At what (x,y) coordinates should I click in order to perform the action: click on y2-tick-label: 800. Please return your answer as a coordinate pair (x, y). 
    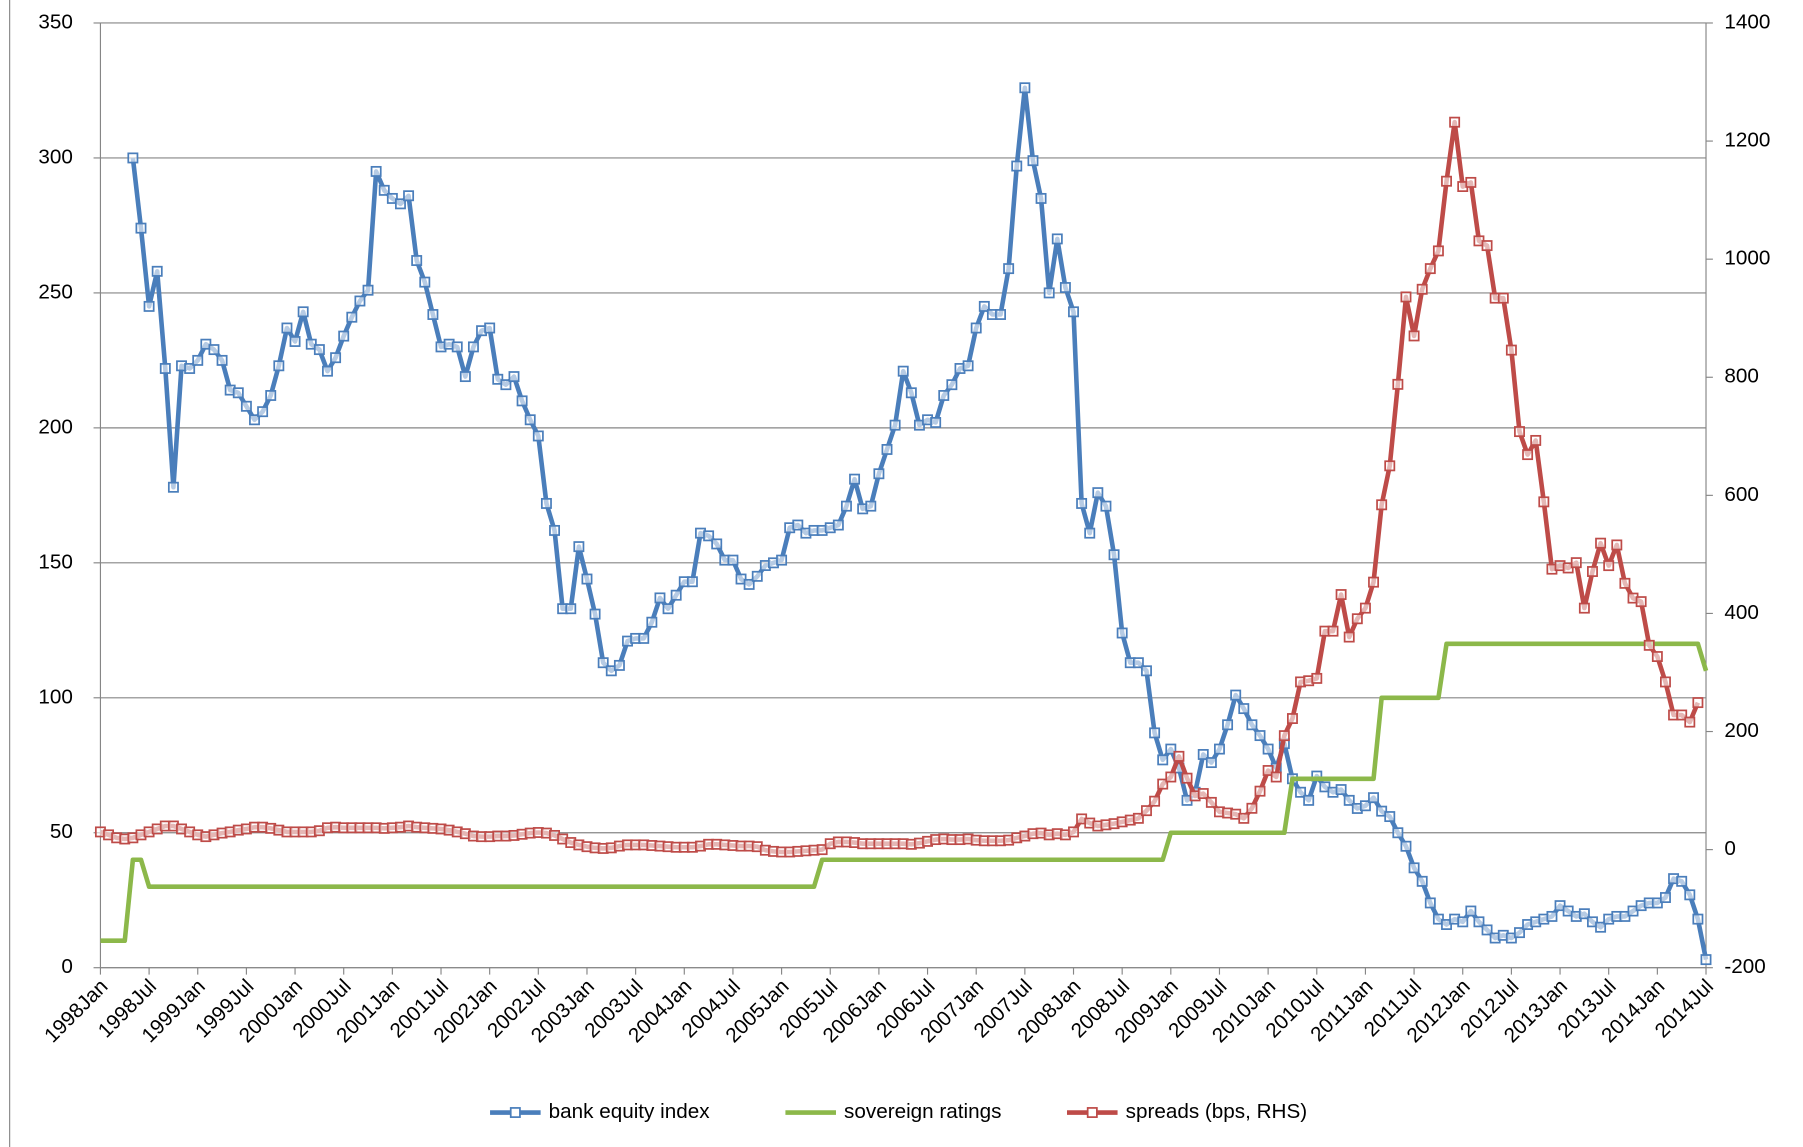
    Looking at the image, I should click on (1741, 376).